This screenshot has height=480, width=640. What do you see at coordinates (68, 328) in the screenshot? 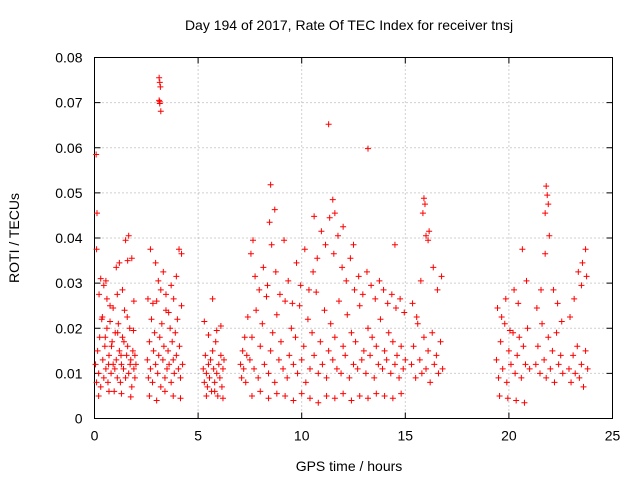
I see `y-tick-label: 0.02` at bounding box center [68, 328].